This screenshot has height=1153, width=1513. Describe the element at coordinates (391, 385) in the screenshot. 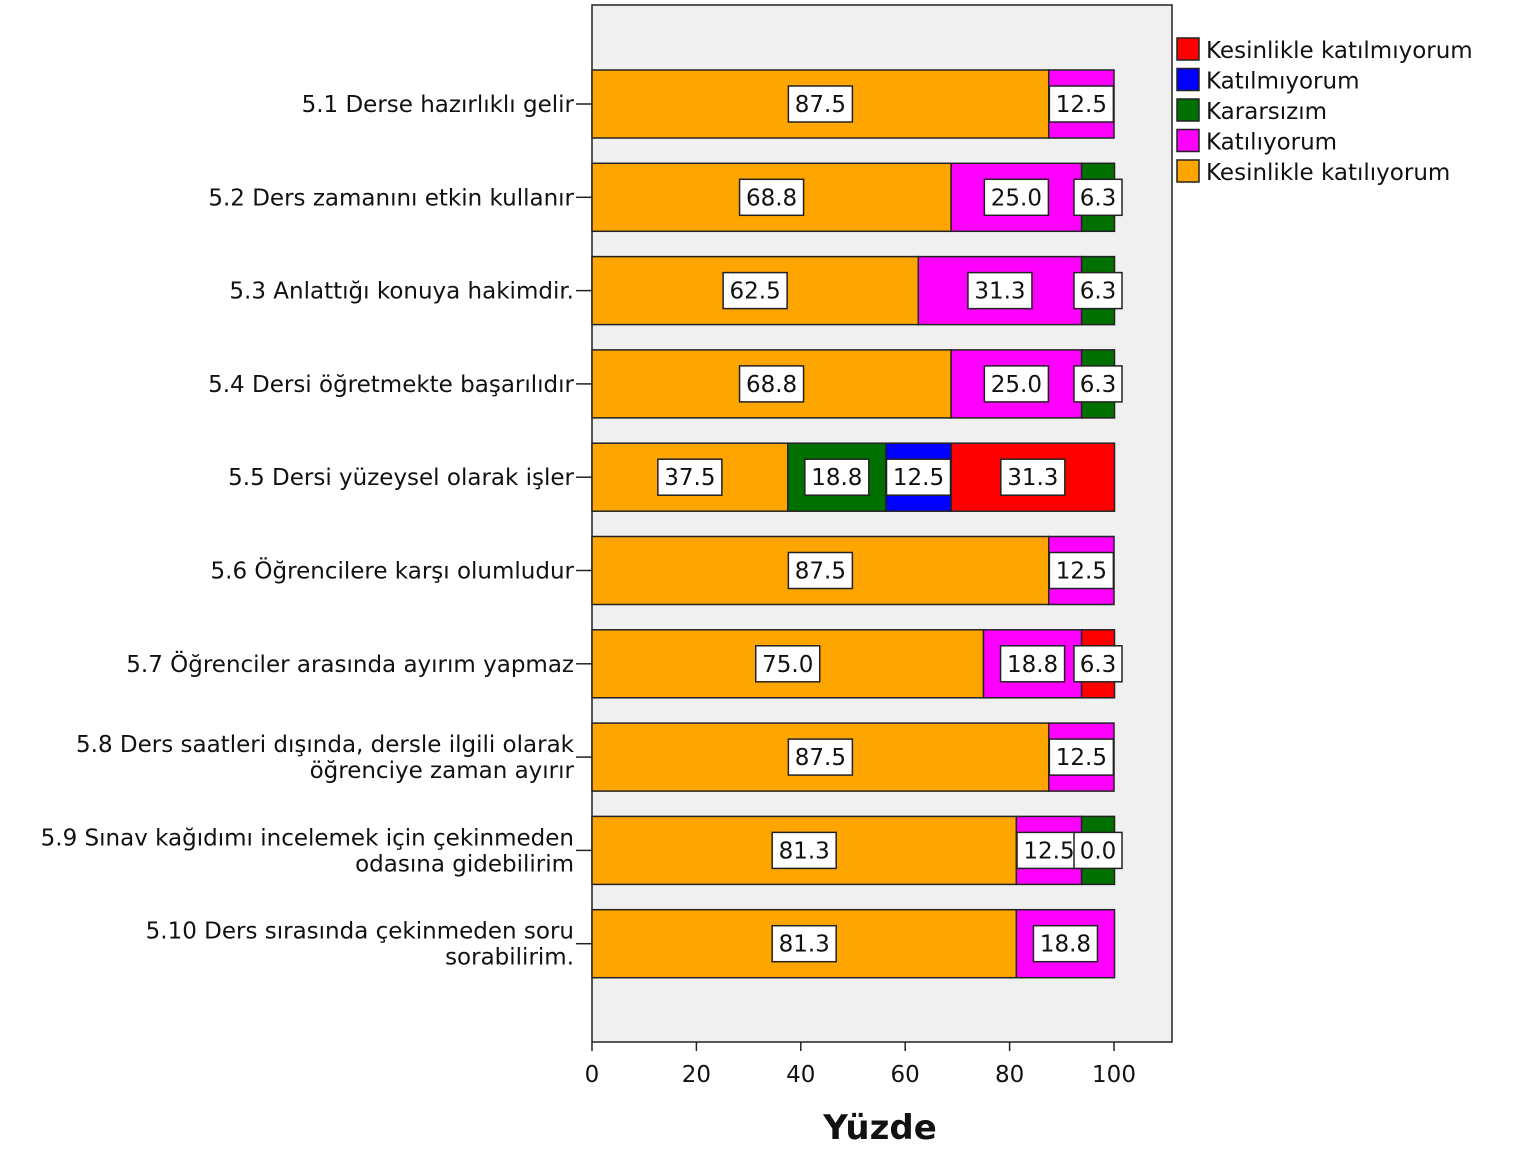

I see `y-tick-label: 5.4 Dersi öğretmekte başarılıdır` at that location.